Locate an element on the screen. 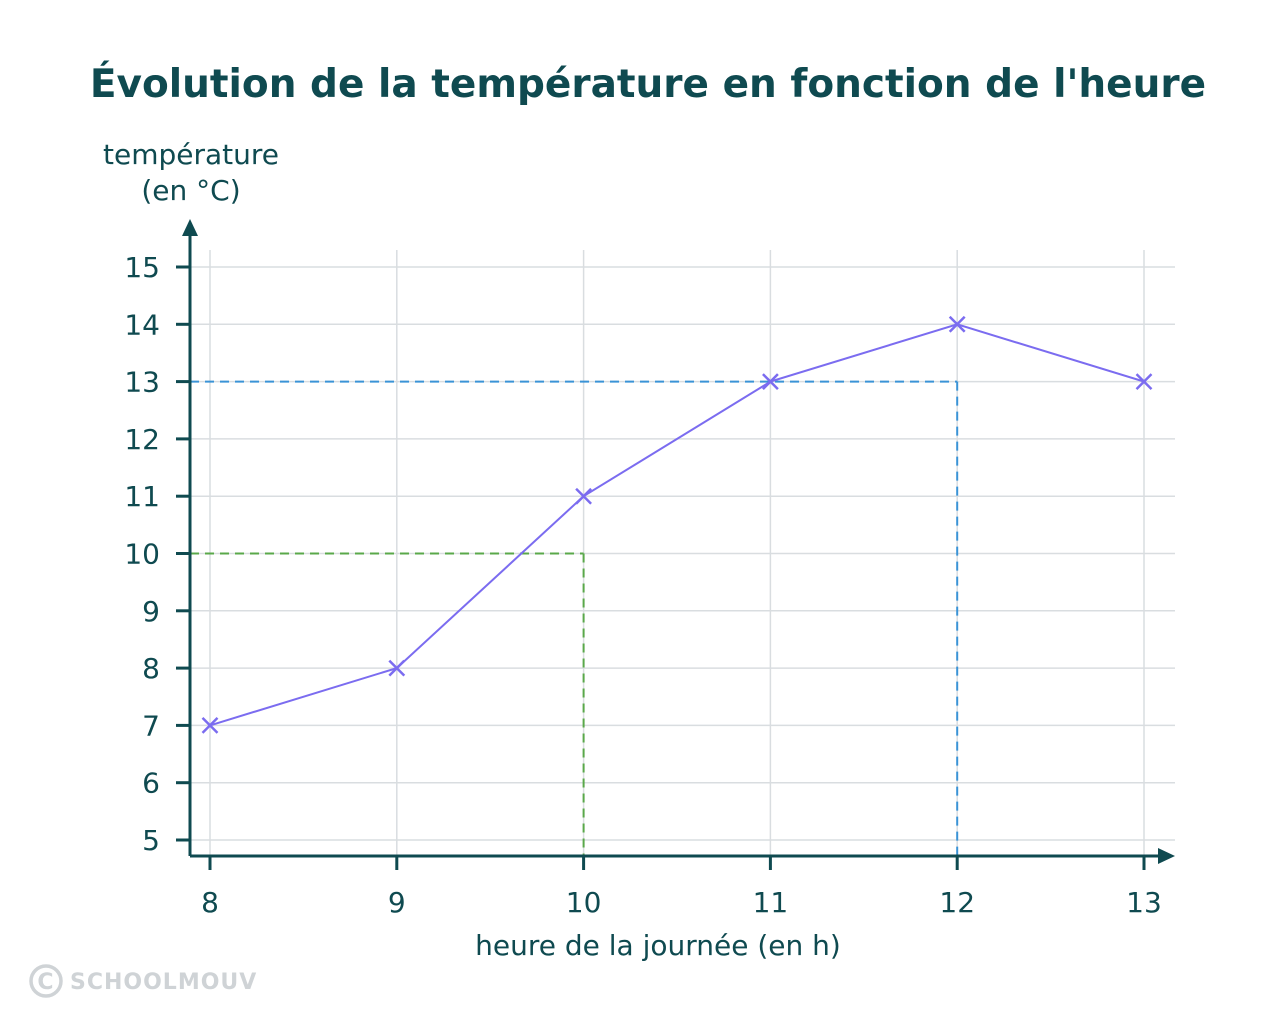 This screenshot has width=1270, height=1028. y-axis-label-line2: (en °C) is located at coordinates (190, 190).